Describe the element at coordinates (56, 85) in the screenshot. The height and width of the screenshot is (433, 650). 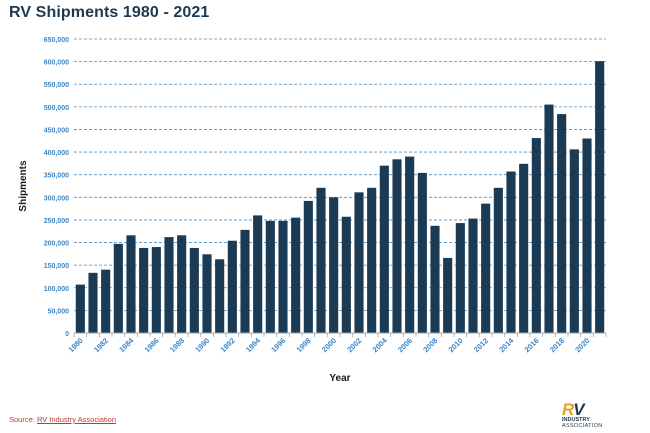
I see `y-tick-label: 550,000` at that location.